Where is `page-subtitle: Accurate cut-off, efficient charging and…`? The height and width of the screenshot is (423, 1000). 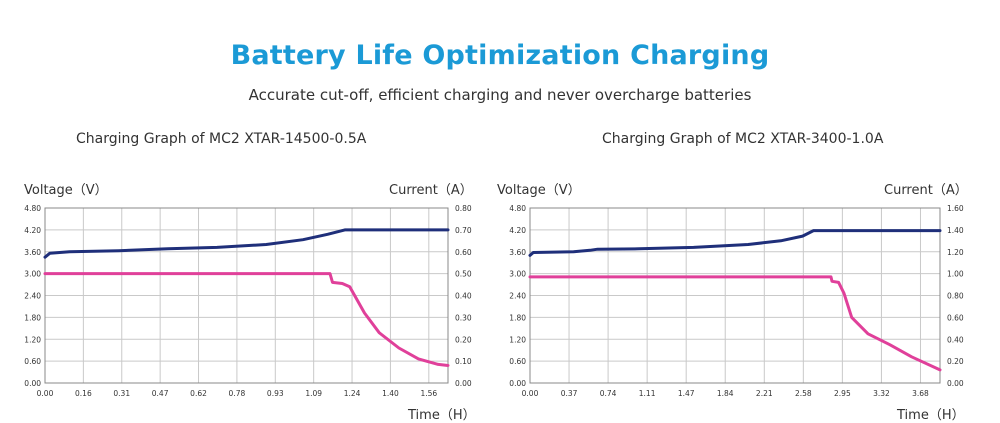
page-subtitle: Accurate cut-off, efficient charging and… is located at coordinates (500, 95).